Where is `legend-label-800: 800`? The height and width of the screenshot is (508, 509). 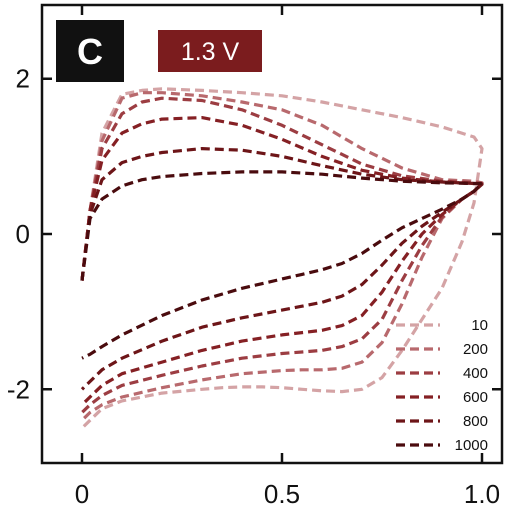
legend-label-800: 800 is located at coordinates (475, 421).